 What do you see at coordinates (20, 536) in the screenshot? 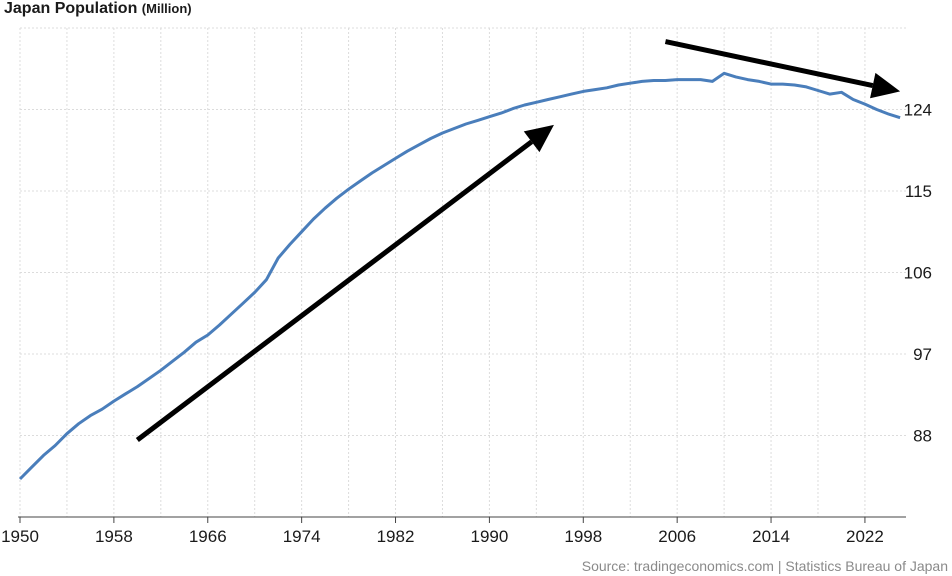
I see `x-tick-label: 1950` at bounding box center [20, 536].